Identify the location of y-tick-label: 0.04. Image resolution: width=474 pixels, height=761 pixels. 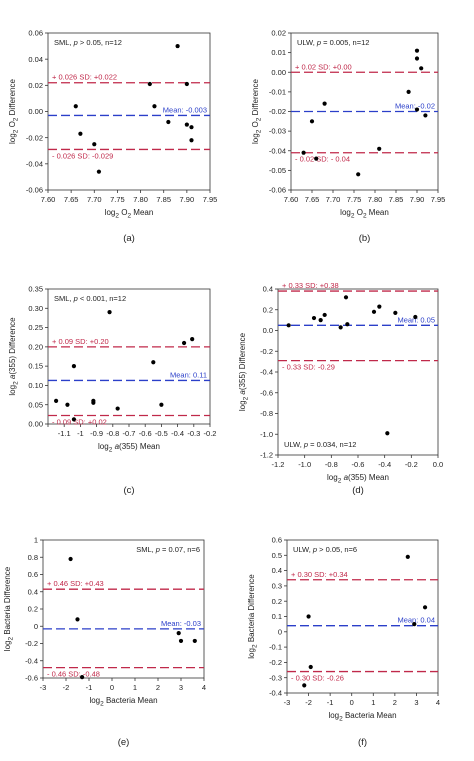
(35, 59).